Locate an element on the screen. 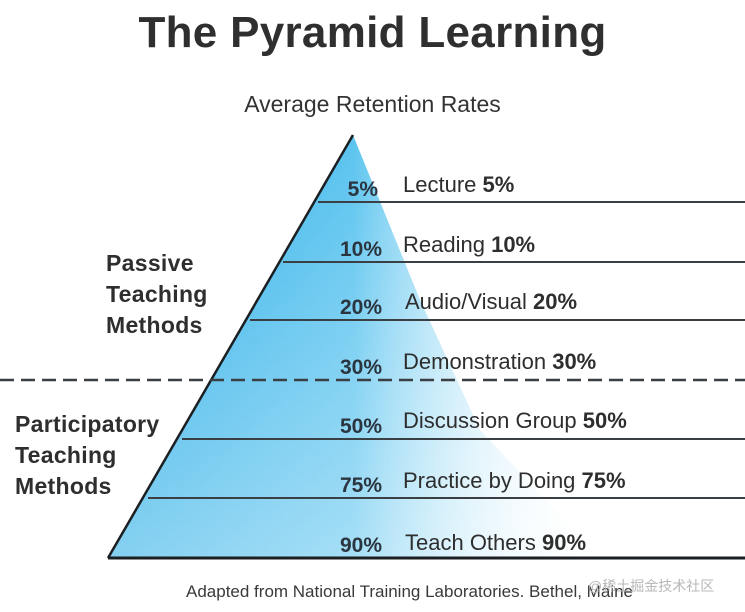 The width and height of the screenshot is (745, 612). level-label-teach-others: Teach Others 90% is located at coordinates (496, 542).